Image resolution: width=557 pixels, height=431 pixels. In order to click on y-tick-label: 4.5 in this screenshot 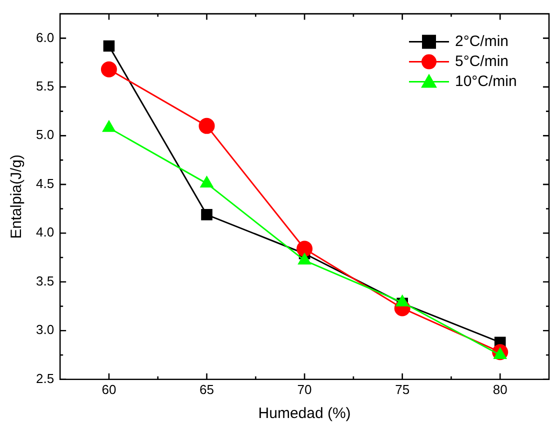, I will do `click(45, 183)`.